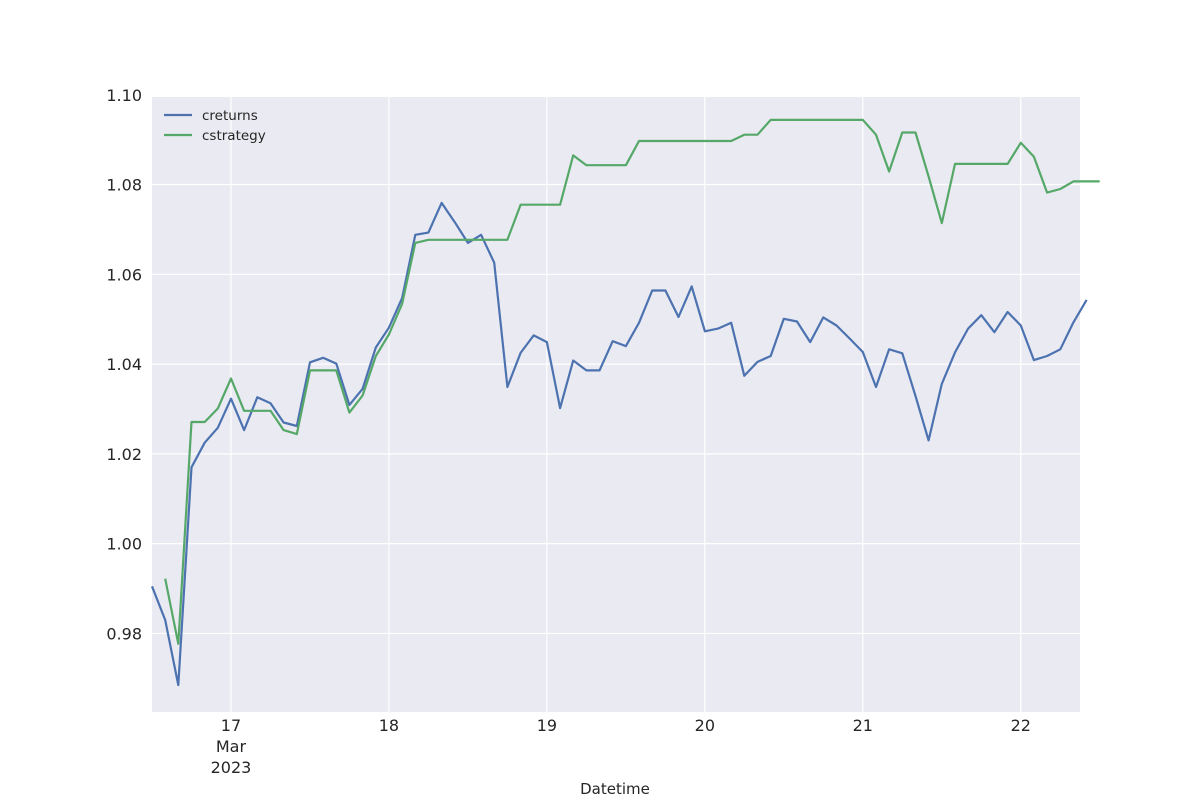 Image resolution: width=1200 pixels, height=800 pixels. I want to click on legend: creturns cstrategy, so click(215, 126).